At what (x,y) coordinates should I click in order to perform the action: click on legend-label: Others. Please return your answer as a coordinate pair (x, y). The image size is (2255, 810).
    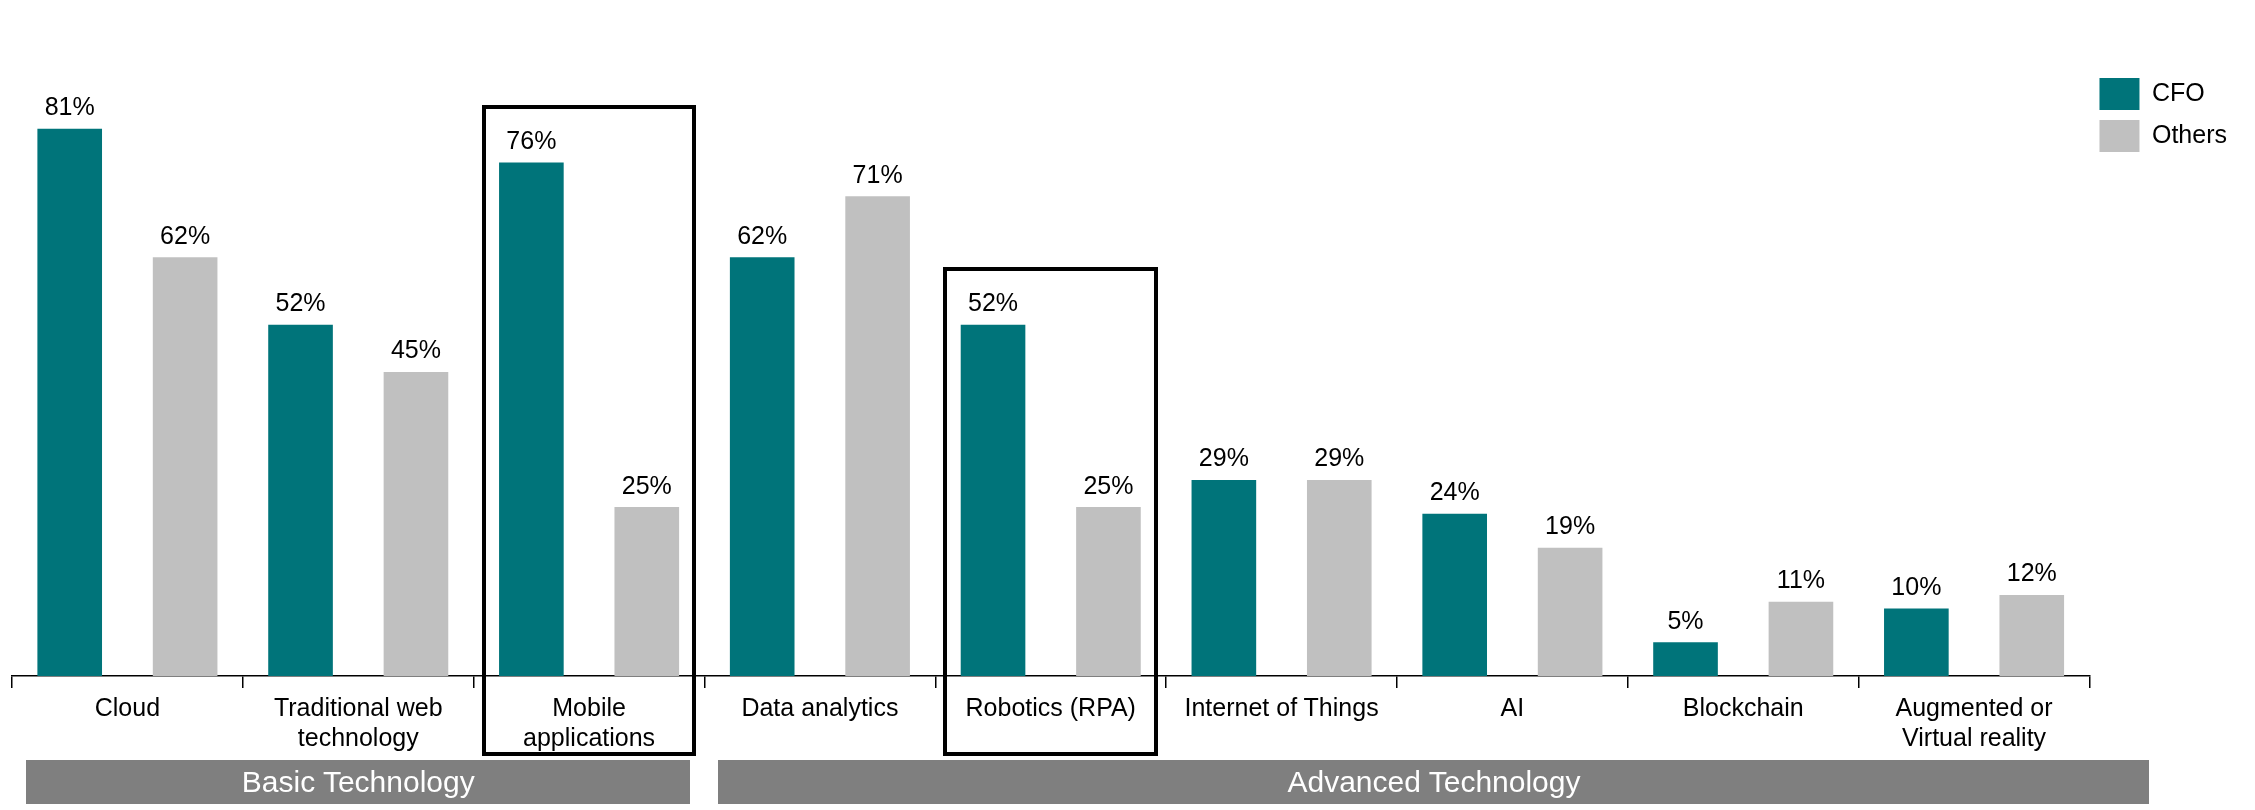
    Looking at the image, I should click on (2189, 133).